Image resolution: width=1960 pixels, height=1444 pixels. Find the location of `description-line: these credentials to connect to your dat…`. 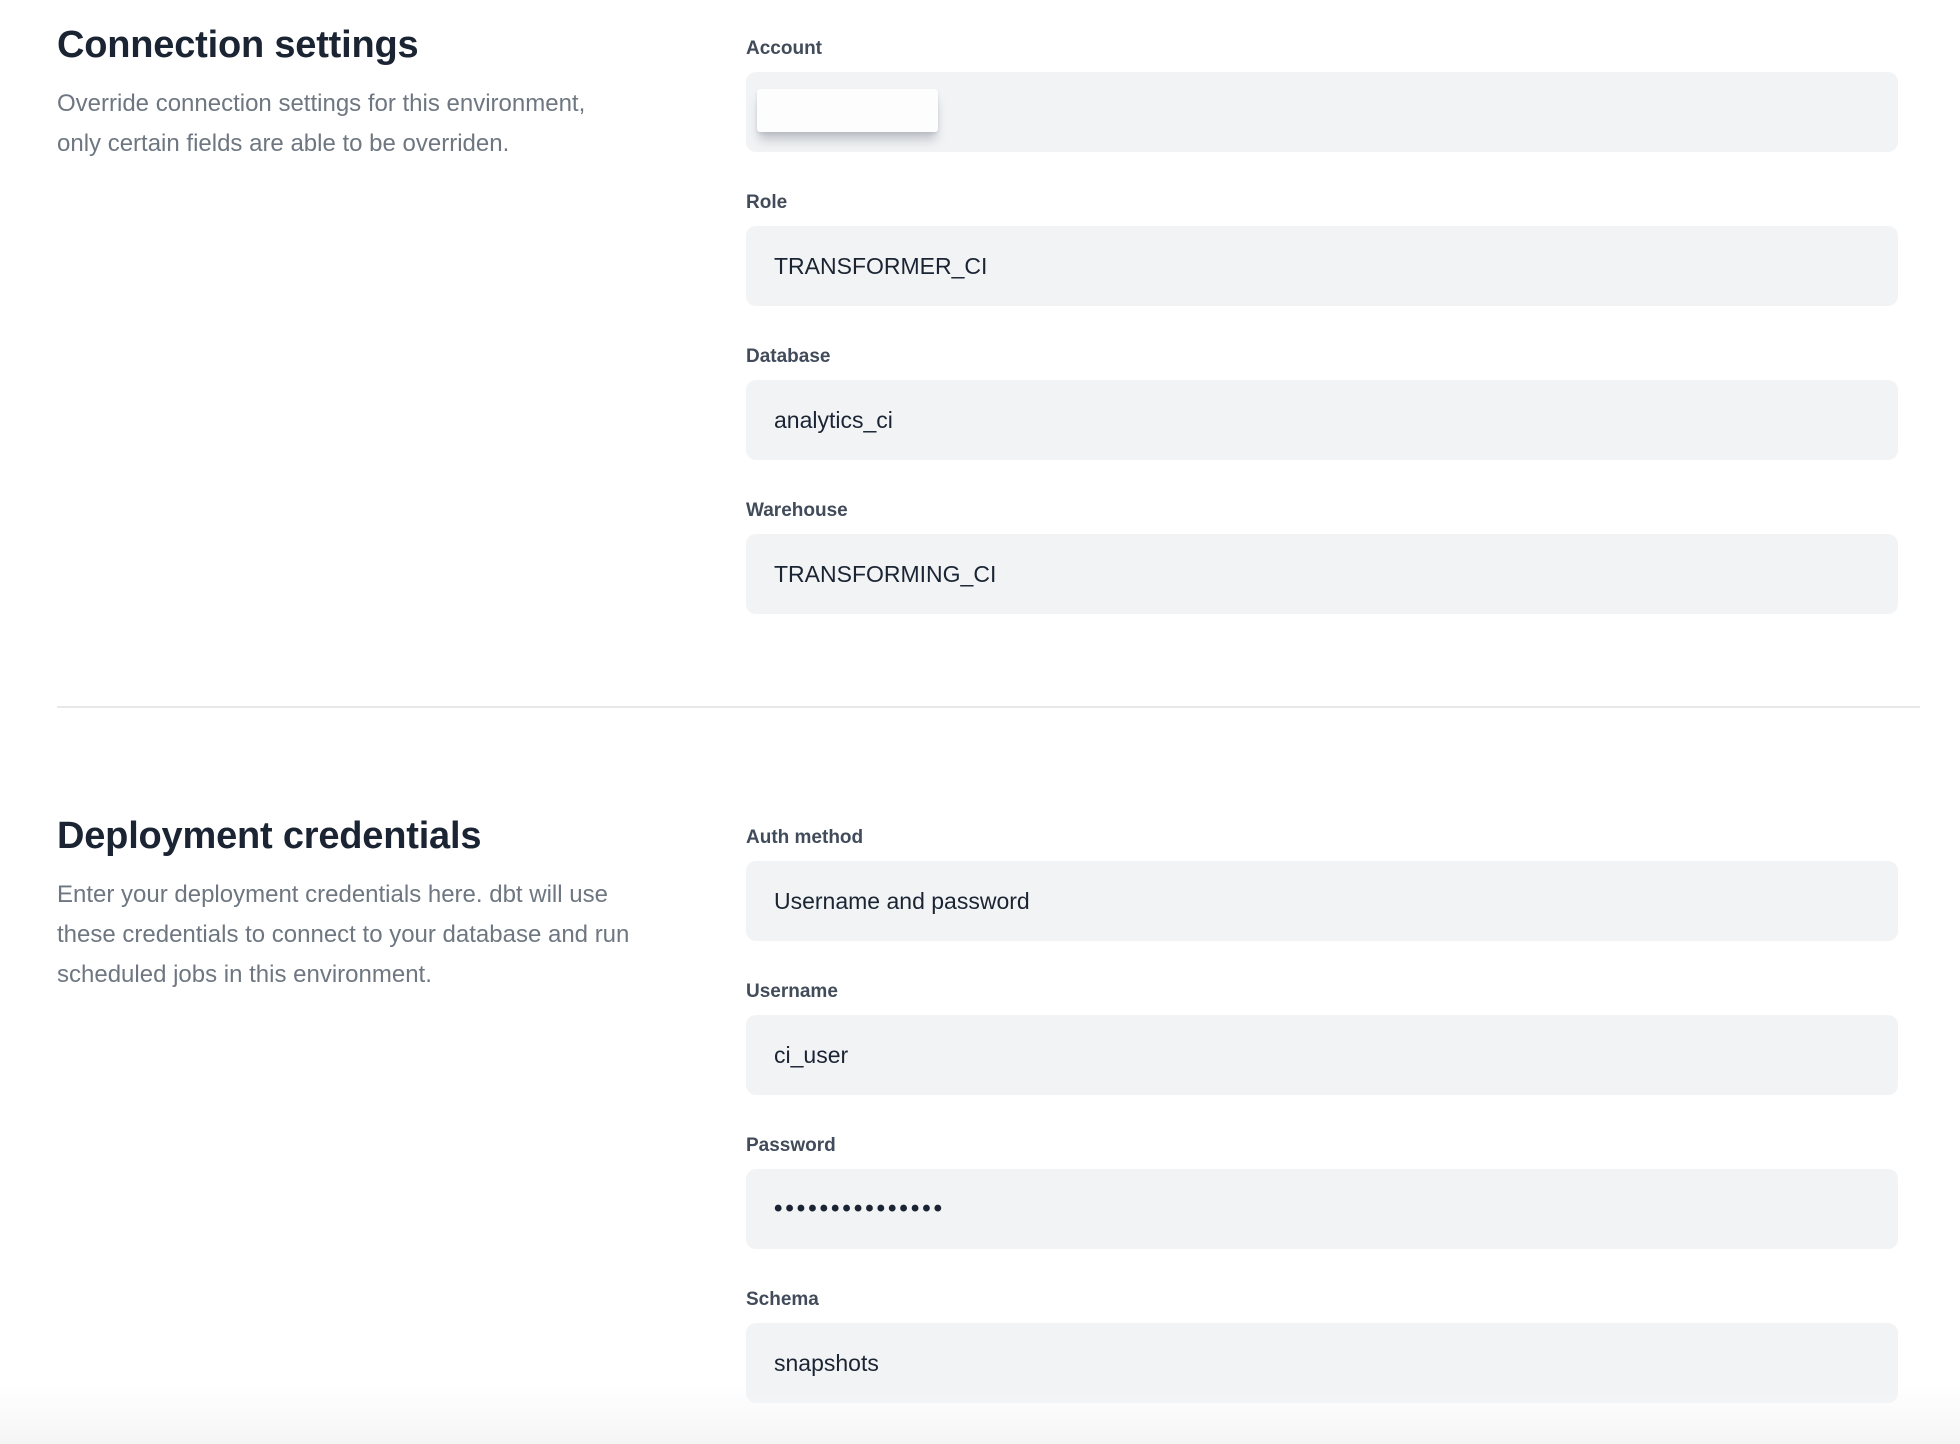

description-line: these credentials to connect to your dat… is located at coordinates (343, 934).